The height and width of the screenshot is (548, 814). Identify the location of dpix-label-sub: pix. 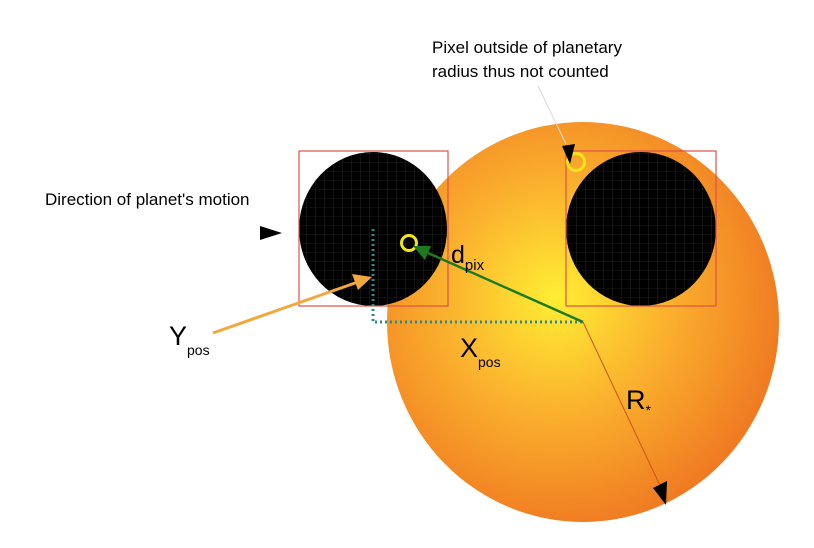
(475, 265).